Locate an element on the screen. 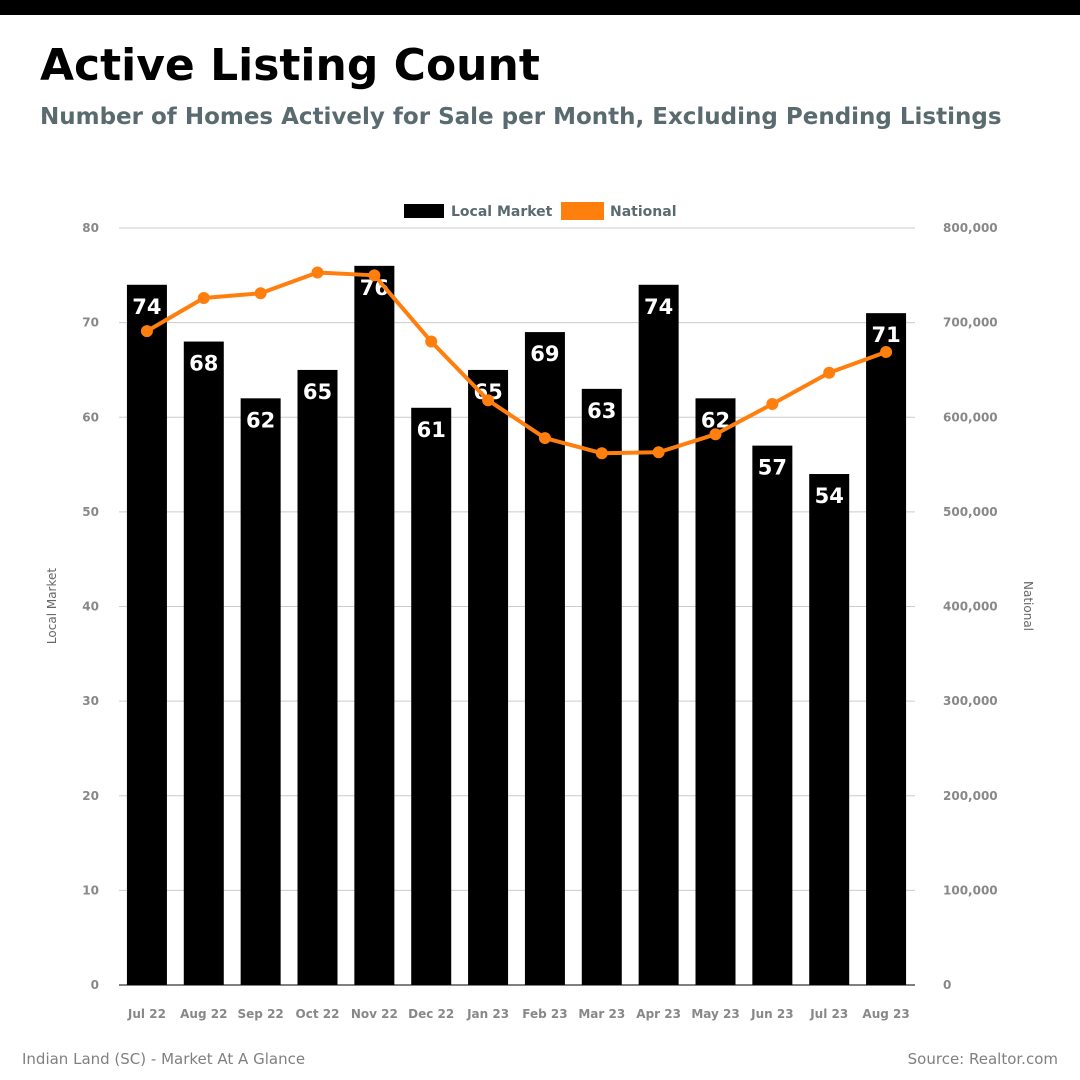  x-tick-label: Mar 23 is located at coordinates (601, 1014).